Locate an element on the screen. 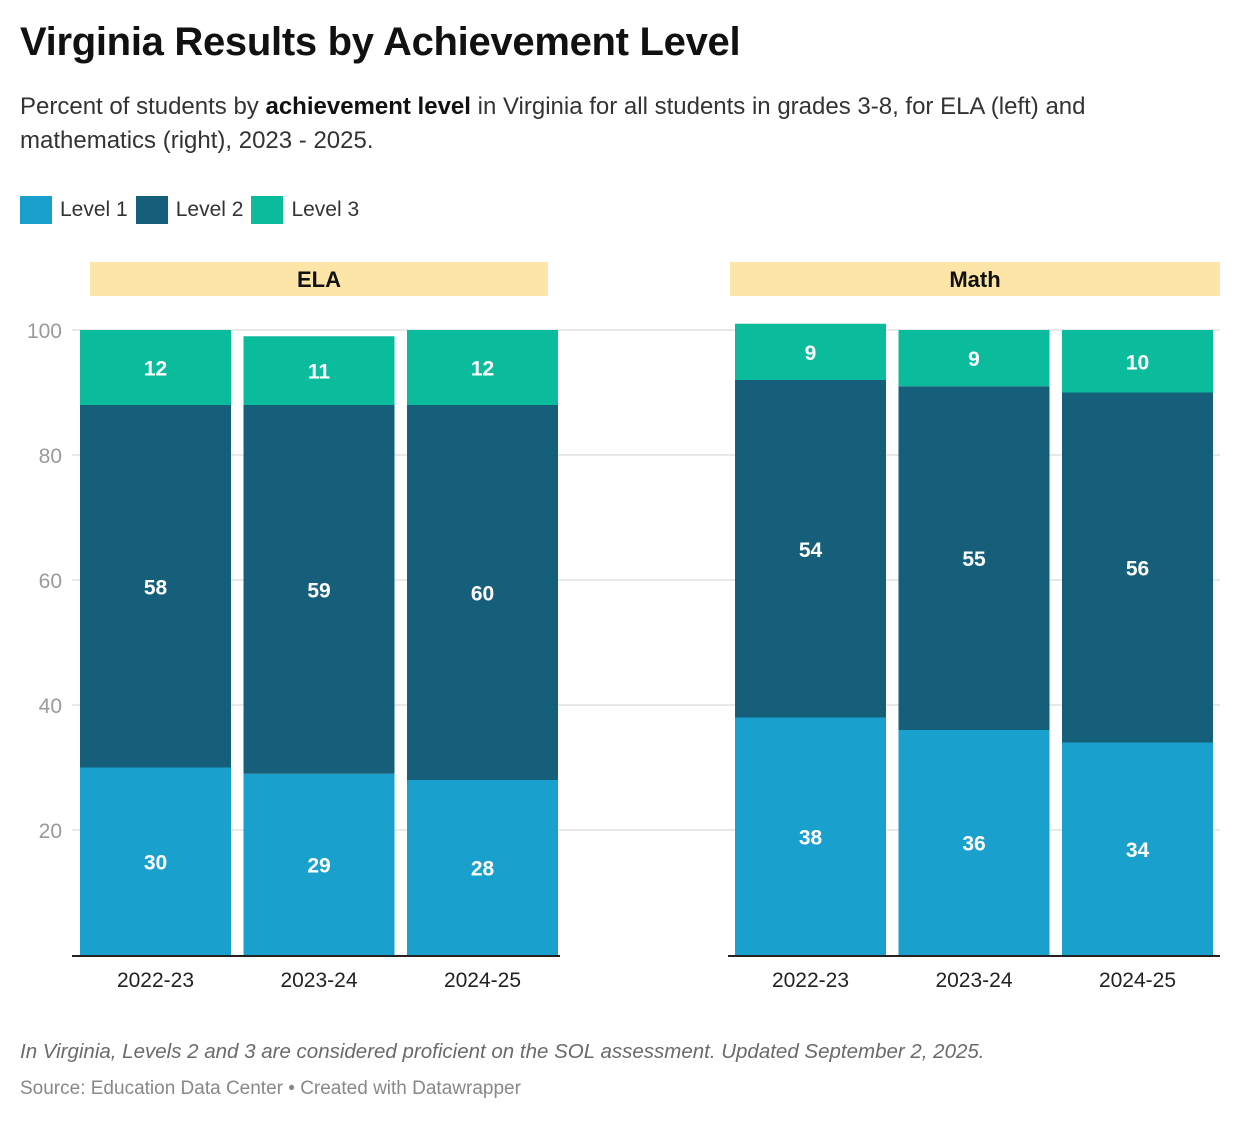 This screenshot has width=1240, height=1124. data-label-math-2023-24-level-1: 36 is located at coordinates (973, 844).